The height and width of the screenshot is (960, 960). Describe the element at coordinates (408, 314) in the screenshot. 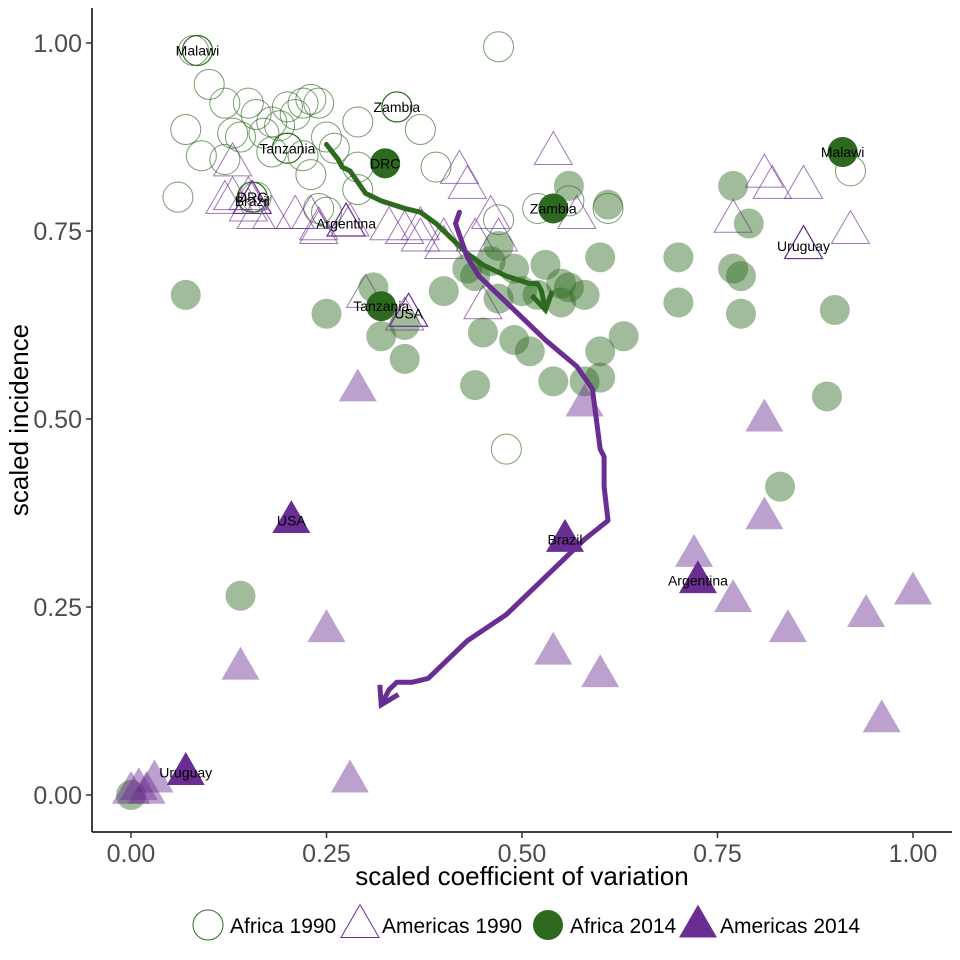

I see `point-label-usa: USA` at that location.